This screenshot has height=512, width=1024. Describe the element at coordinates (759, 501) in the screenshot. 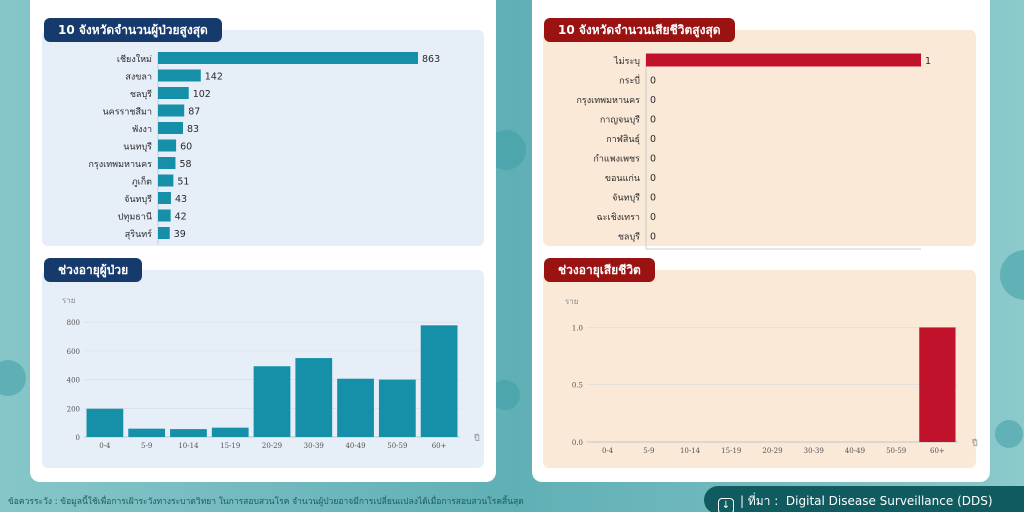

I see `source-label: | ที่มา :` at that location.